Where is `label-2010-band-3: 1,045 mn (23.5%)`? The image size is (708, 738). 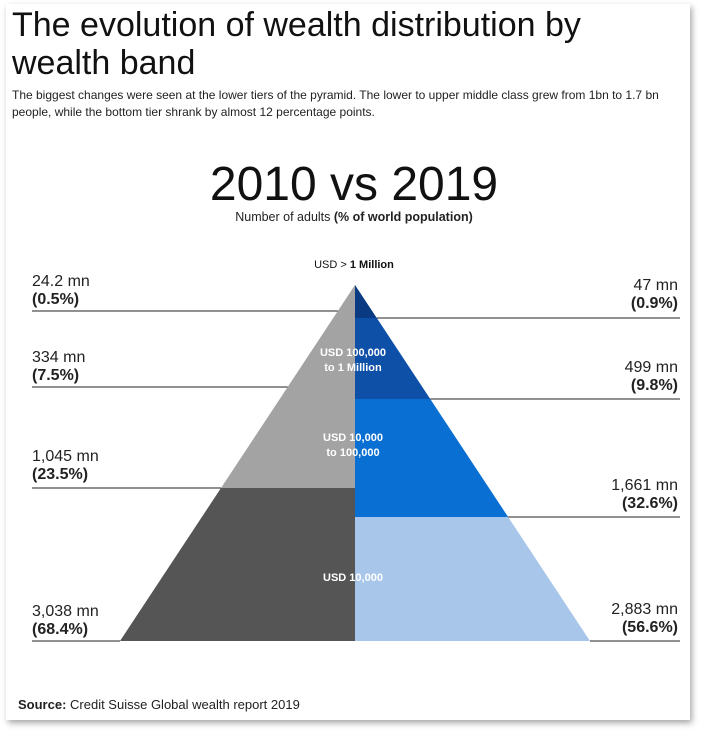 label-2010-band-3: 1,045 mn (23.5%) is located at coordinates (65, 465).